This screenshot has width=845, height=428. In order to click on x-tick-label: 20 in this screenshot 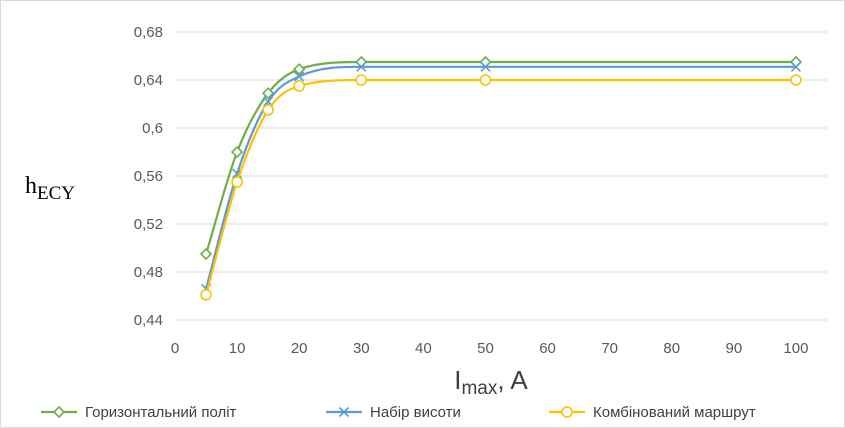, I will do `click(299, 348)`.